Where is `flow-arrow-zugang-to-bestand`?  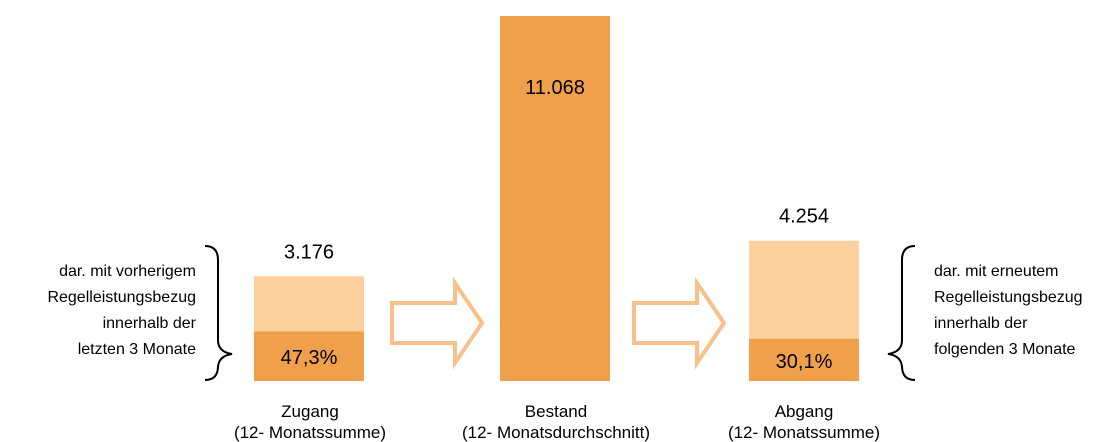 flow-arrow-zugang-to-bestand is located at coordinates (437, 323).